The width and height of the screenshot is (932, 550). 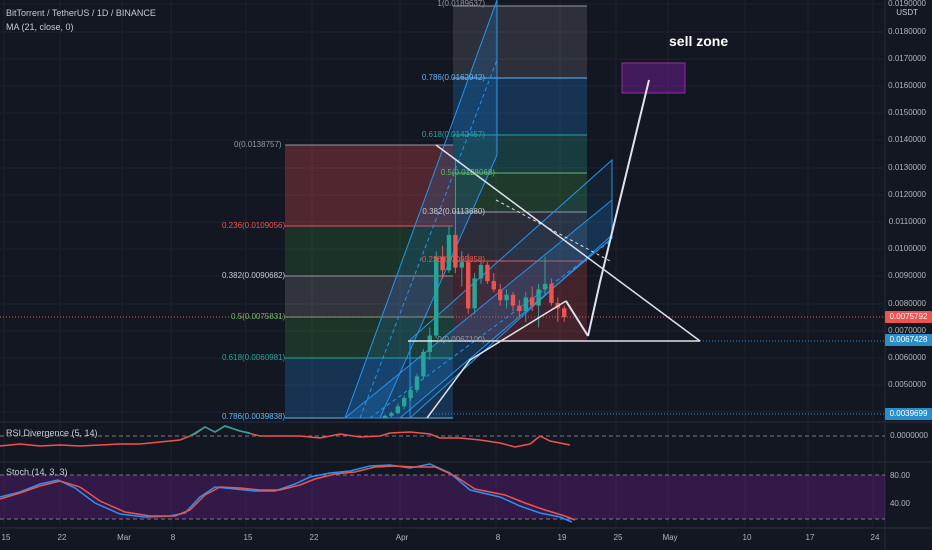 I want to click on price-tick-label: 0.0060000, so click(x=907, y=357).